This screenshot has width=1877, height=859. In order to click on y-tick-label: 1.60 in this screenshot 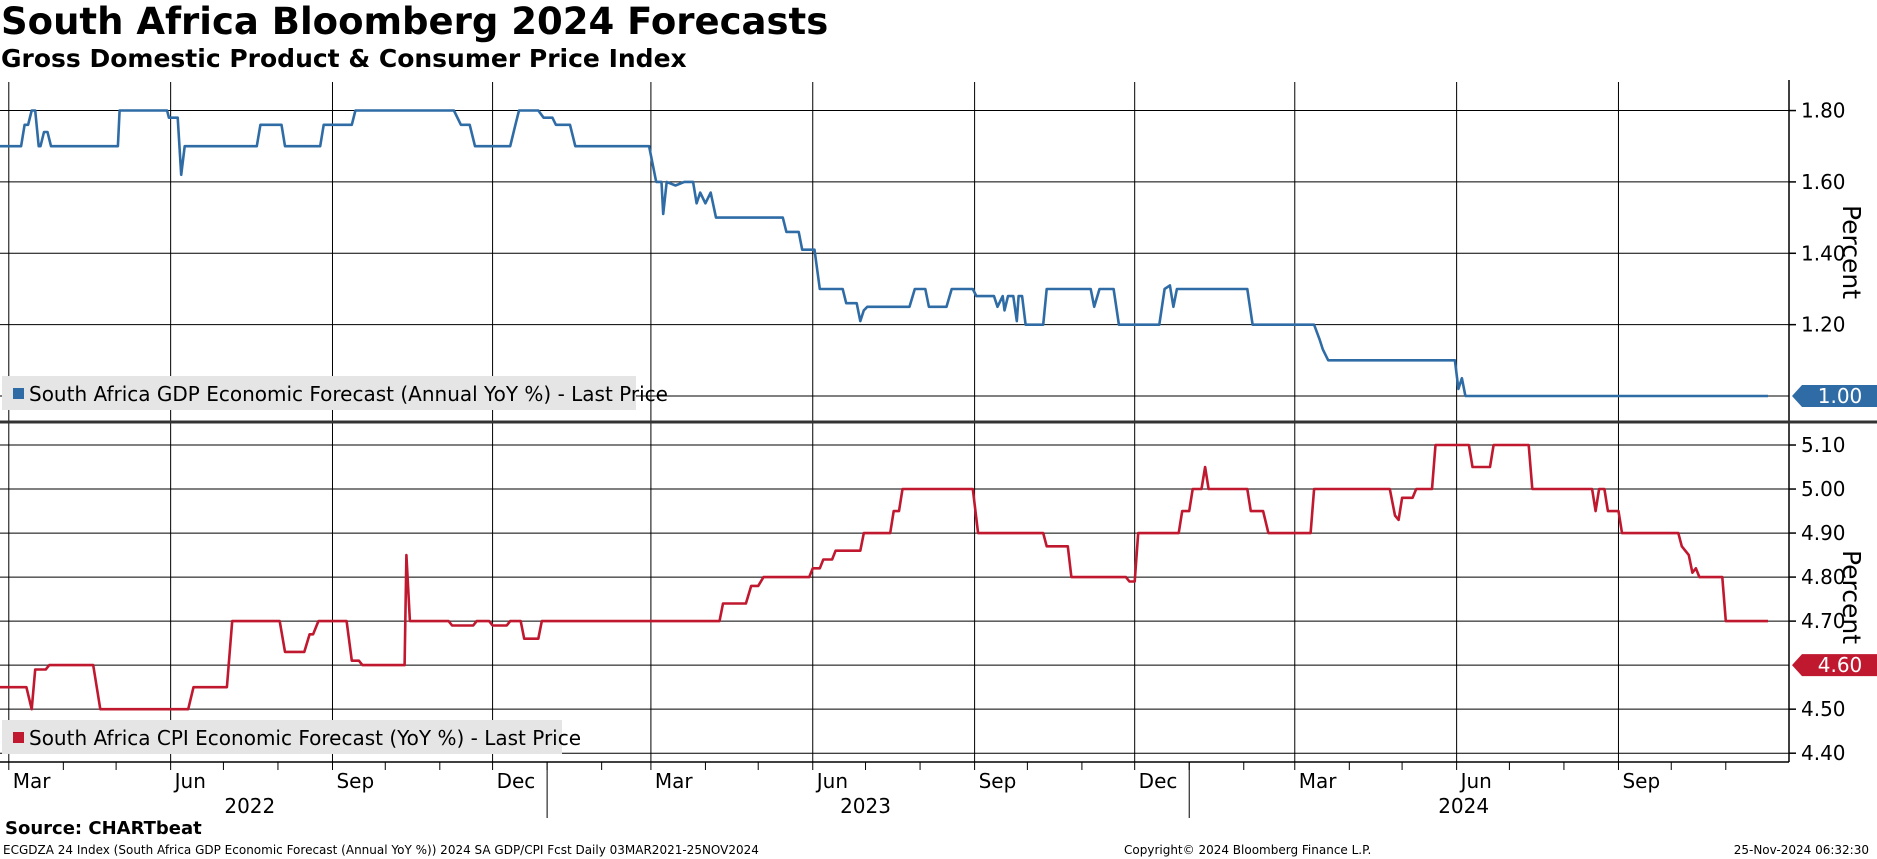, I will do `click(1823, 182)`.